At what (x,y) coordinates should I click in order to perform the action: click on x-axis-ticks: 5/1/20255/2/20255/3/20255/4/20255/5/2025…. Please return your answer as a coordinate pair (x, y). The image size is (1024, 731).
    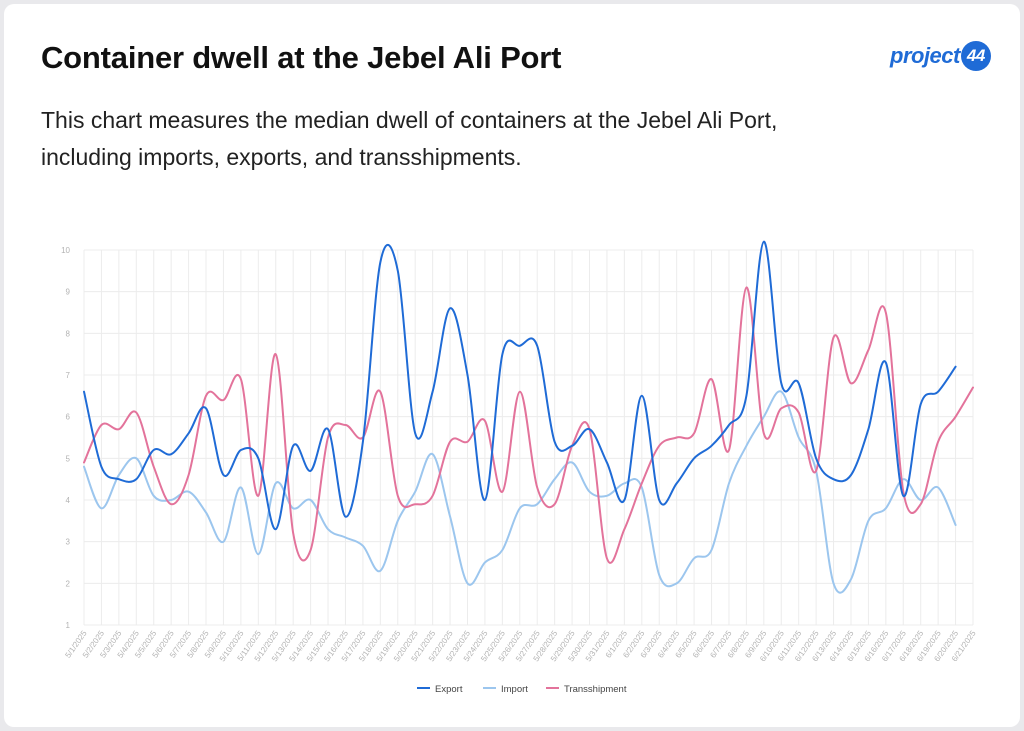
    Looking at the image, I should click on (520, 646).